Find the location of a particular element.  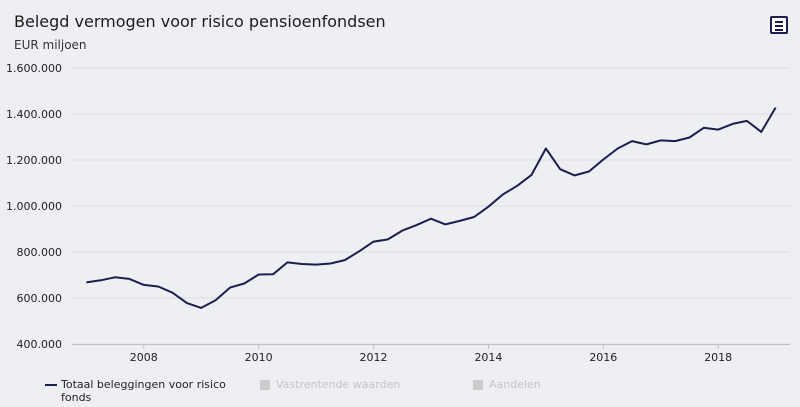

y-tick-label: 1.200.000 is located at coordinates (34, 160).